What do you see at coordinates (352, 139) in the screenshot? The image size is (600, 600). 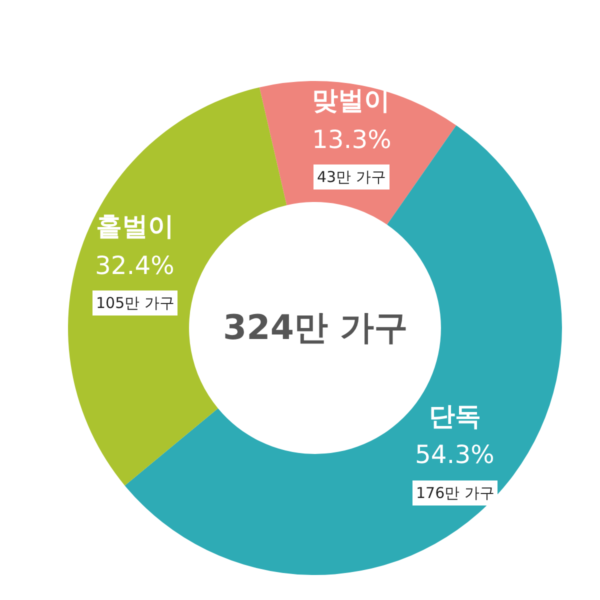 I see `data-label: 13.3%` at bounding box center [352, 139].